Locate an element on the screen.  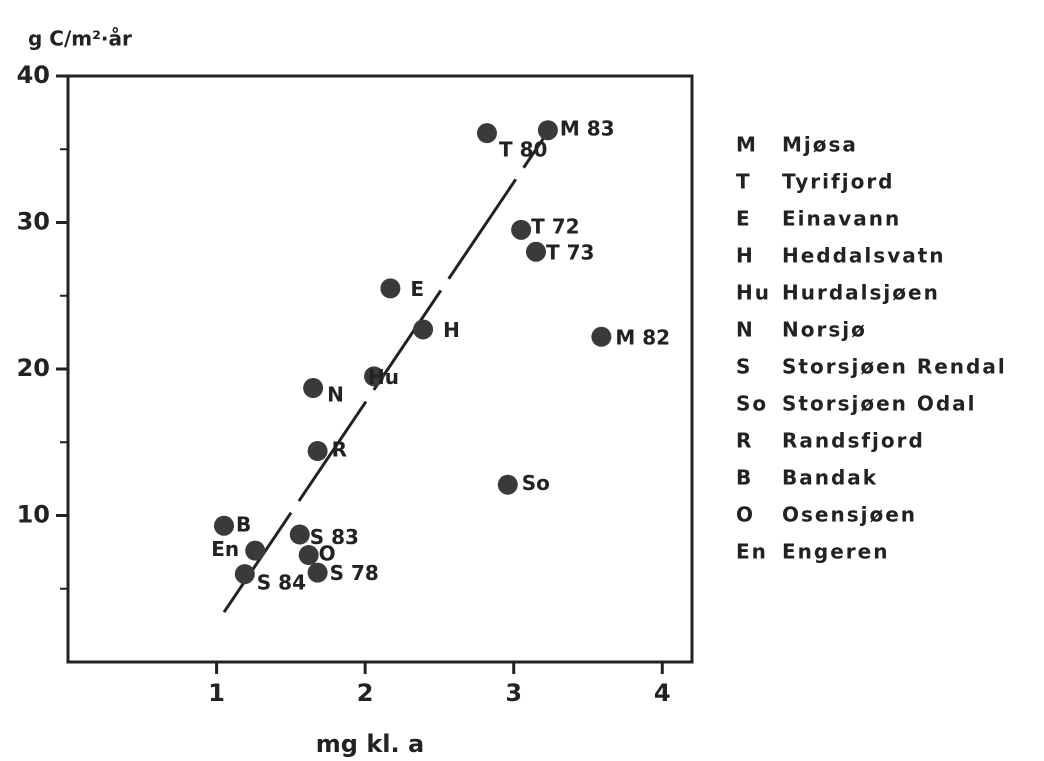
legend-name: Mjøsa is located at coordinates (820, 145).